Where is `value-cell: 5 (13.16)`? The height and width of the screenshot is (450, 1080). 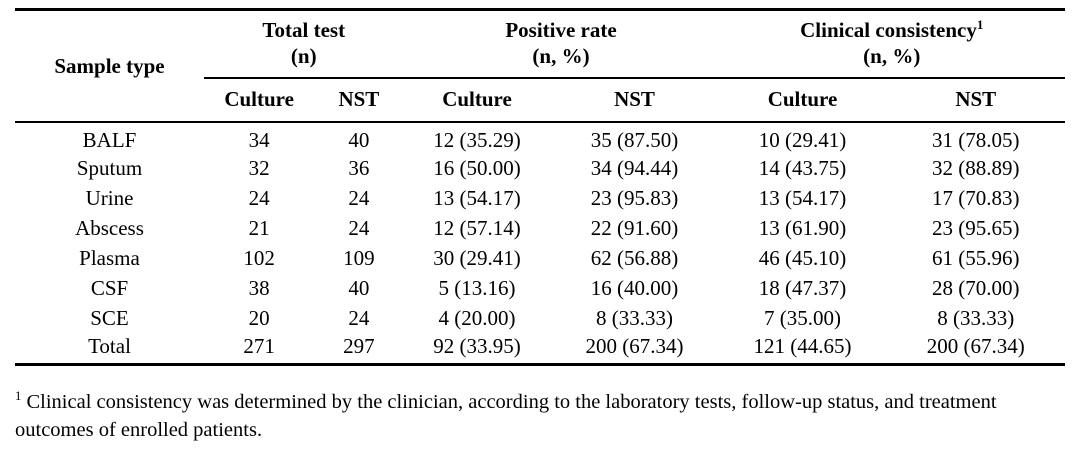
value-cell: 5 (13.16) is located at coordinates (477, 287).